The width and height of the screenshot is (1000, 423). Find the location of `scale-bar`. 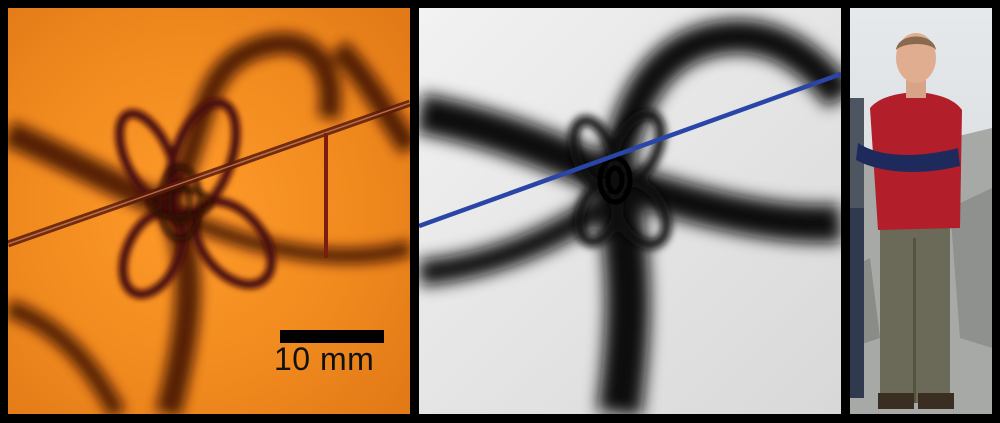

scale-bar is located at coordinates (332, 336).